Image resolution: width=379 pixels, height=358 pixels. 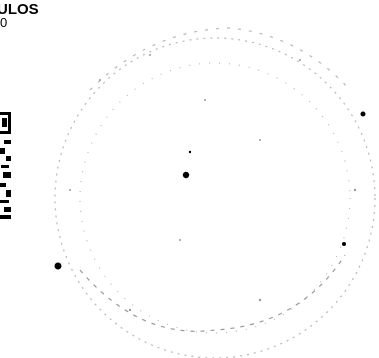 I want to click on document-title: ULOS, so click(x=19, y=9).